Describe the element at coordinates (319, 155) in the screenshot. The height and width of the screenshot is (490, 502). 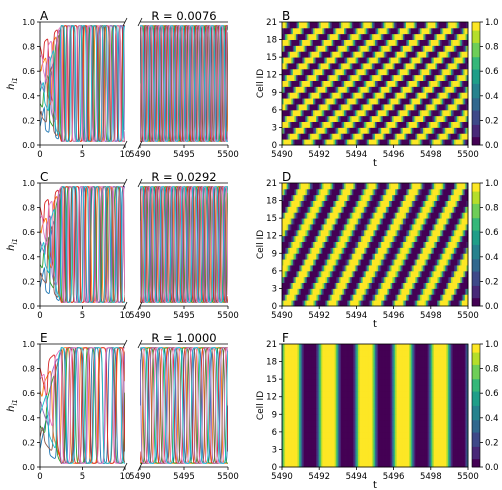
I see `x-tick-label-1: 5492` at that location.